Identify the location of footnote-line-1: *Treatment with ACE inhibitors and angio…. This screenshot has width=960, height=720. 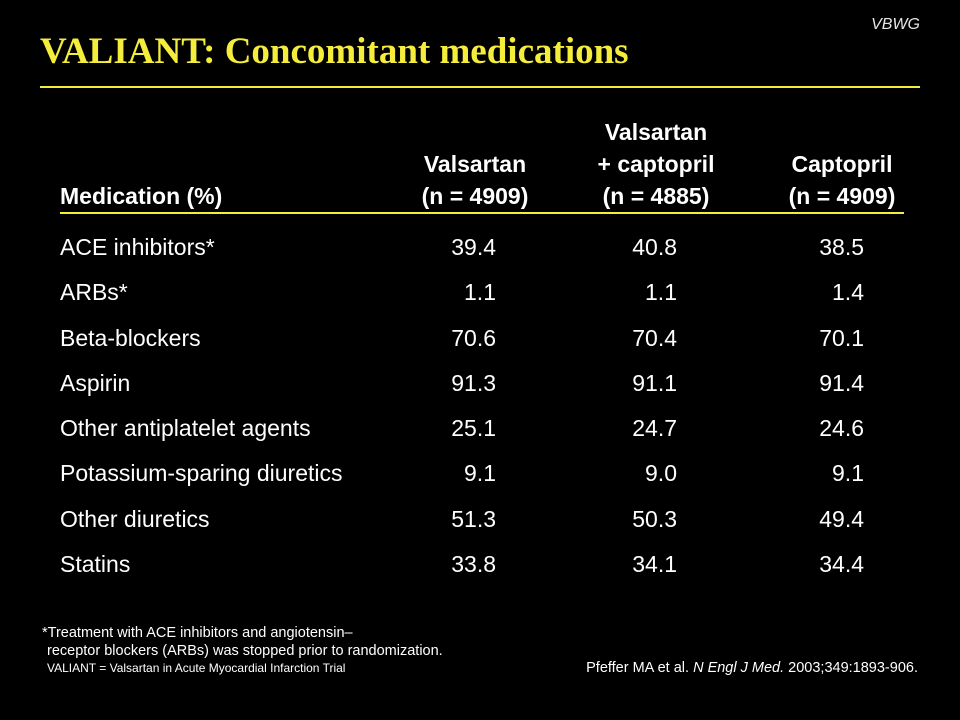
(197, 633).